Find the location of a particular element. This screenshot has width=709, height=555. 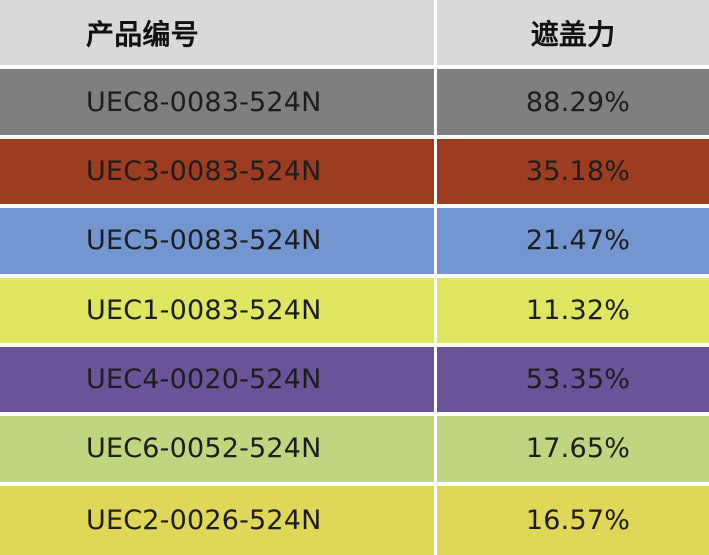

header-hiding-power: 遮盖力 is located at coordinates (573, 35).